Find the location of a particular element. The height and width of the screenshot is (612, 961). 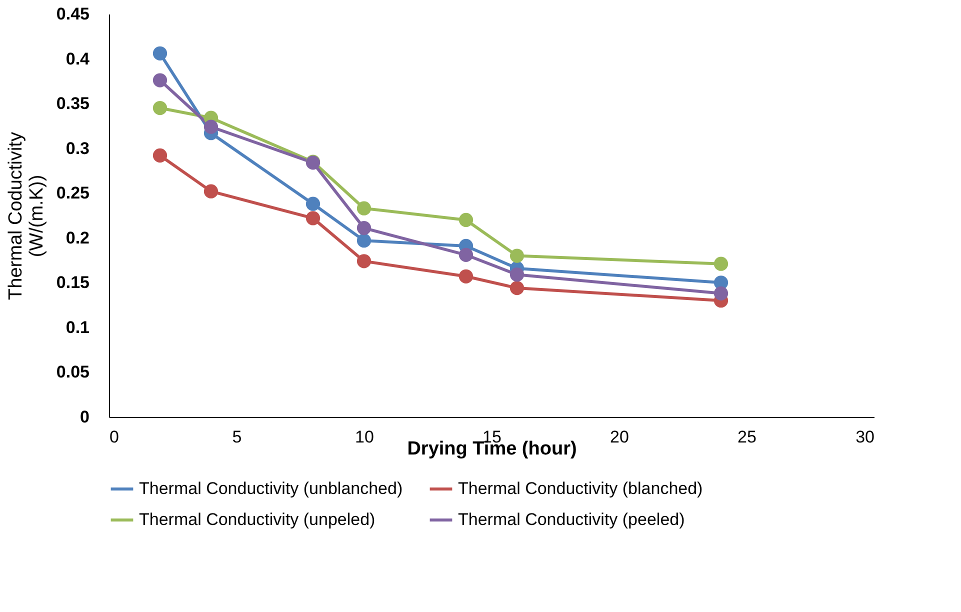

y-tick-label: 0.15 is located at coordinates (73, 282).